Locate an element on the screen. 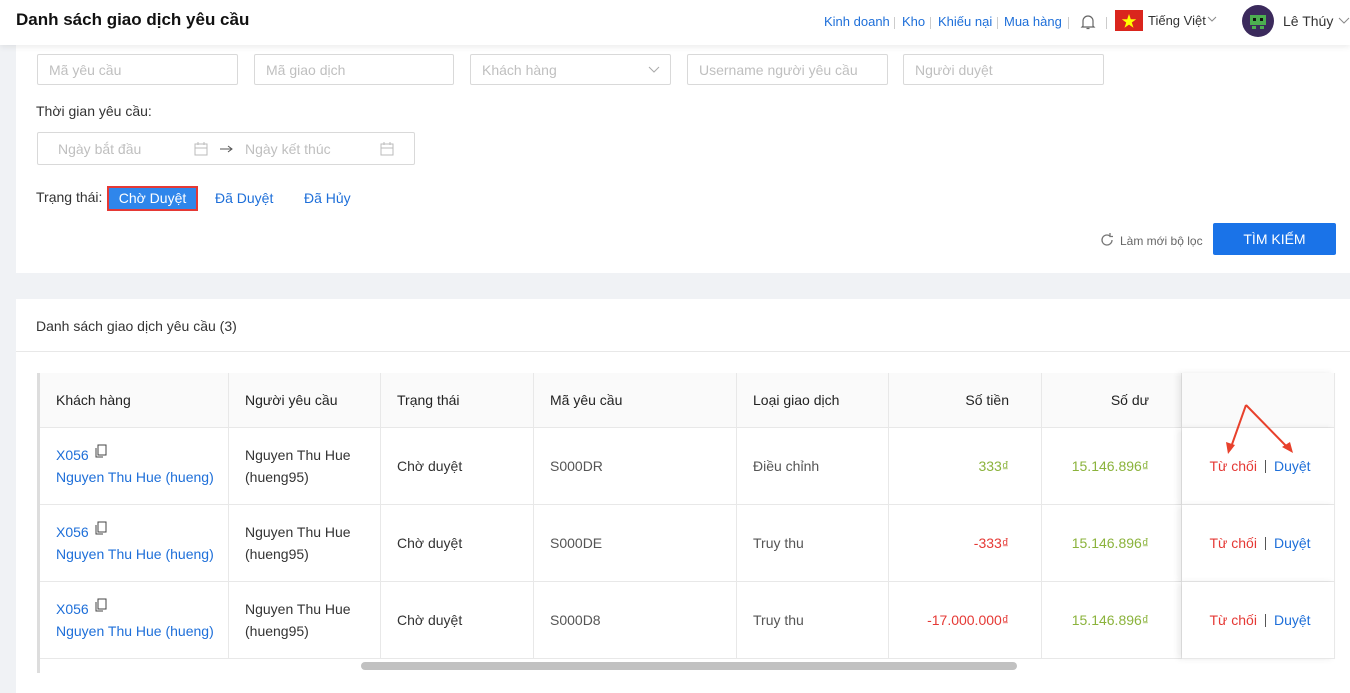 The height and width of the screenshot is (693, 1350). header-cell: Trạng thái is located at coordinates (457, 400).